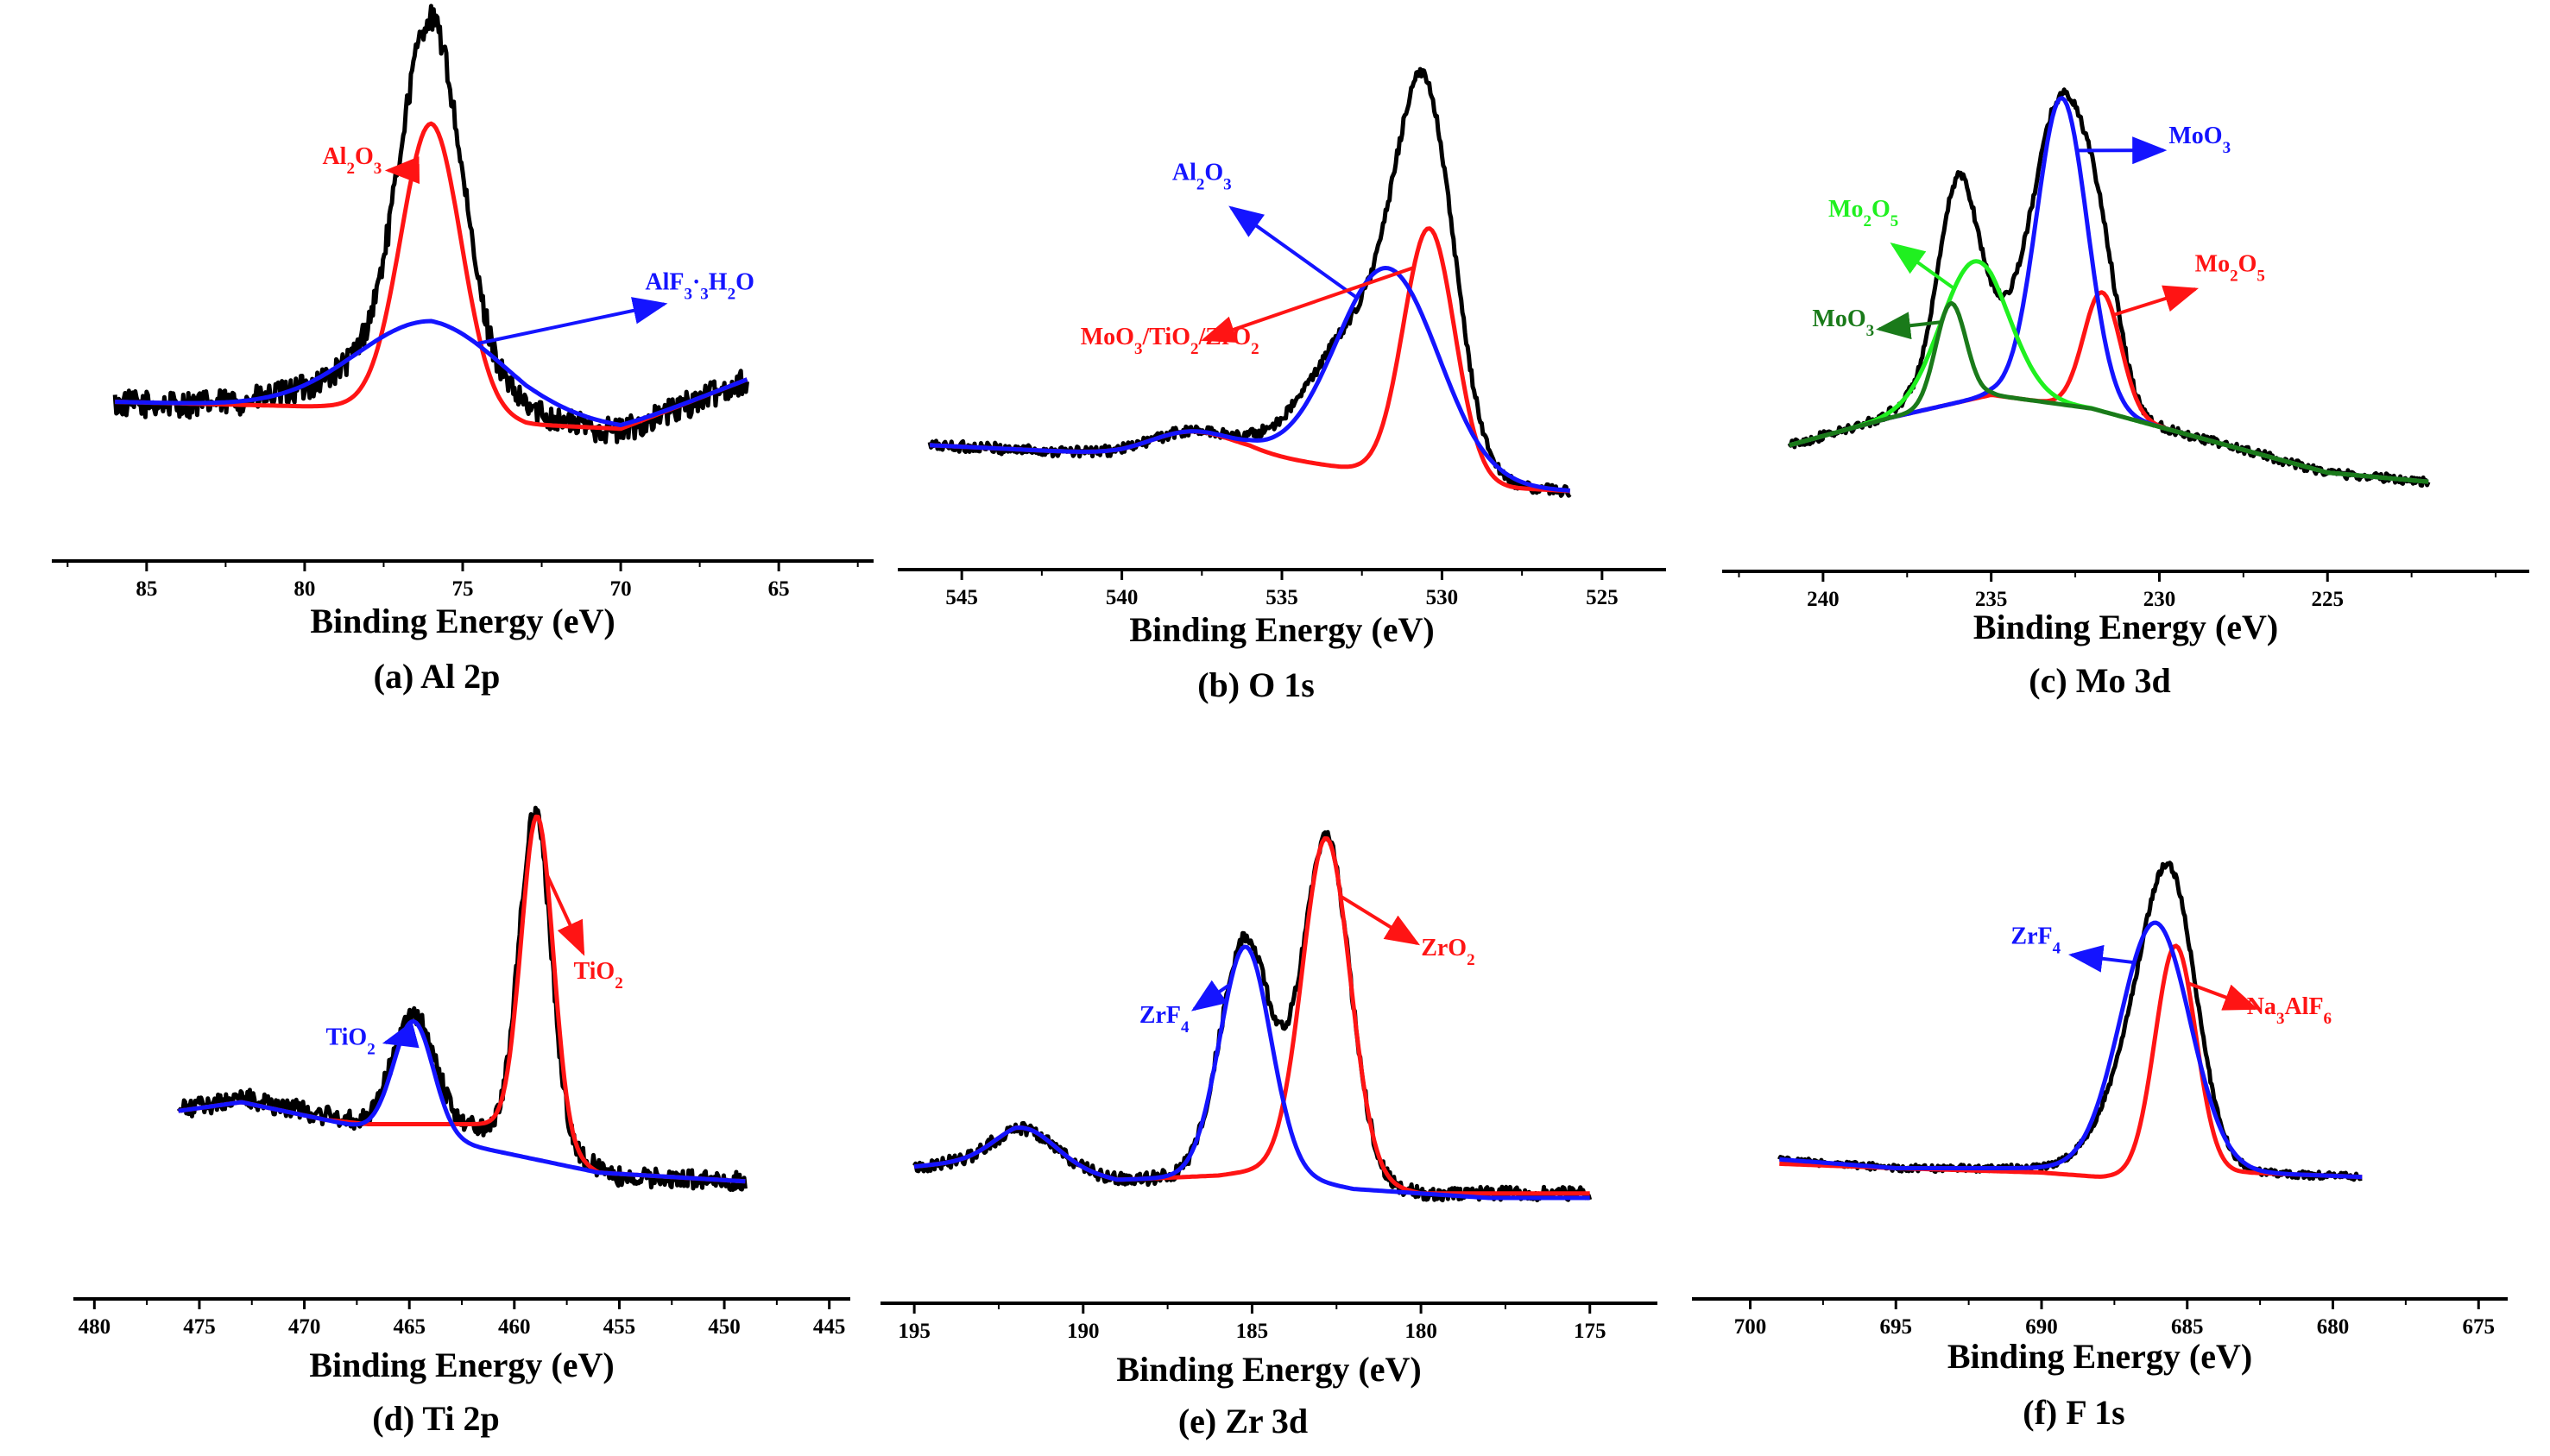  What do you see at coordinates (437, 677) in the screenshot?
I see `panel-caption: (a) Al 2p` at bounding box center [437, 677].